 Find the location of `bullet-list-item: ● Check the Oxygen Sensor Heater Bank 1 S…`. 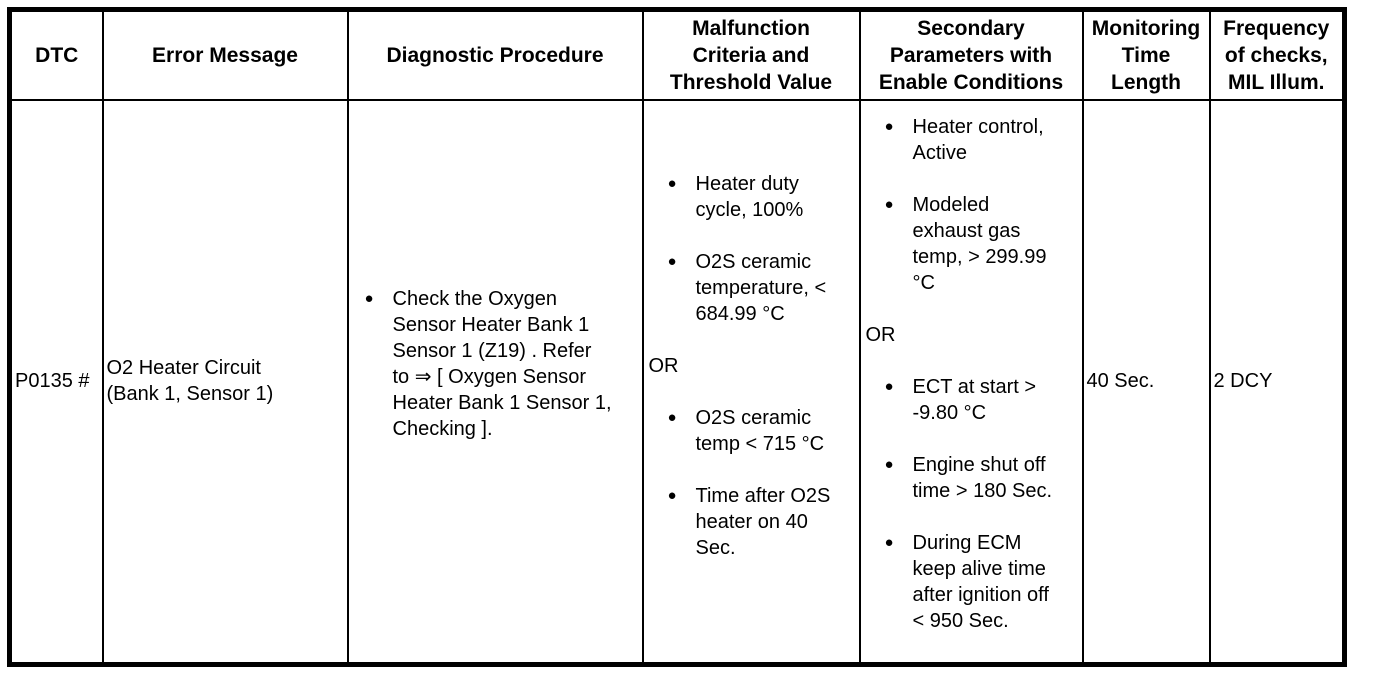

bullet-list-item: ● Check the Oxygen Sensor Heater Bank 1 S… is located at coordinates (494, 364).